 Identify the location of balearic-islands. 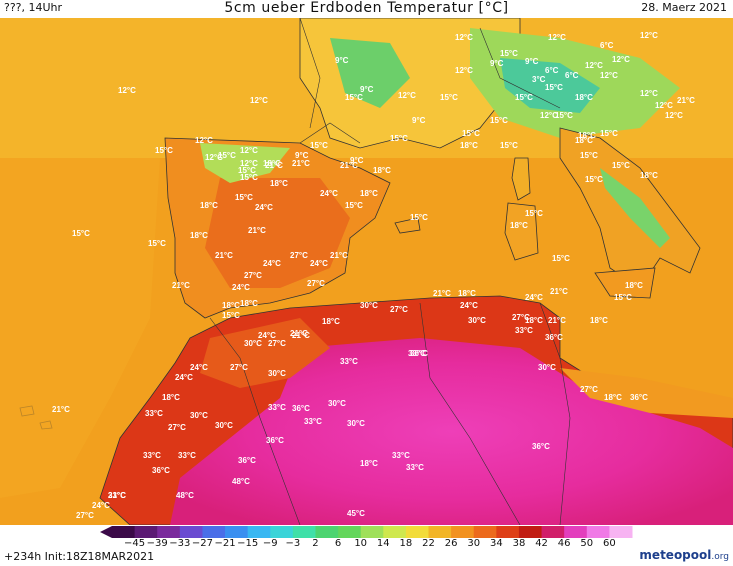
(407, 225).